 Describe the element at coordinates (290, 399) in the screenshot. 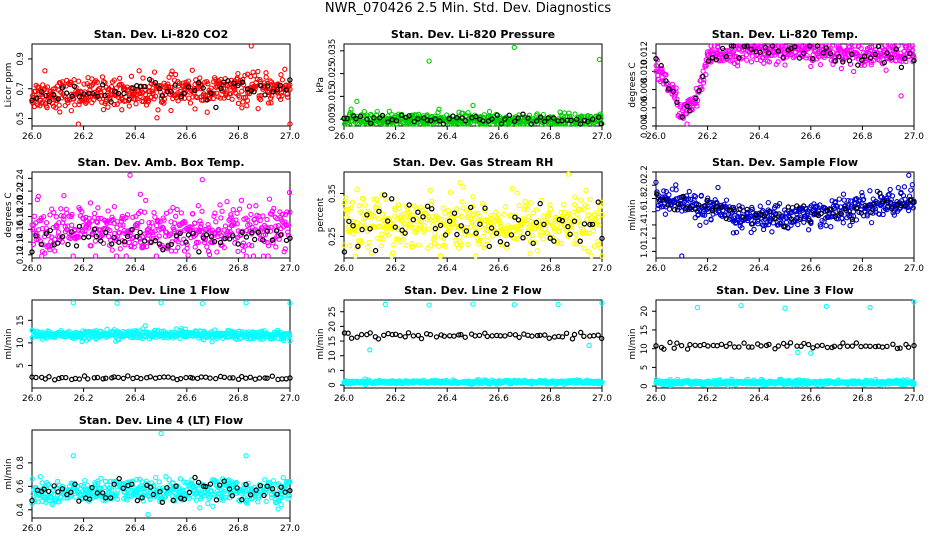

I see `x-tick-label: 27.0` at that location.